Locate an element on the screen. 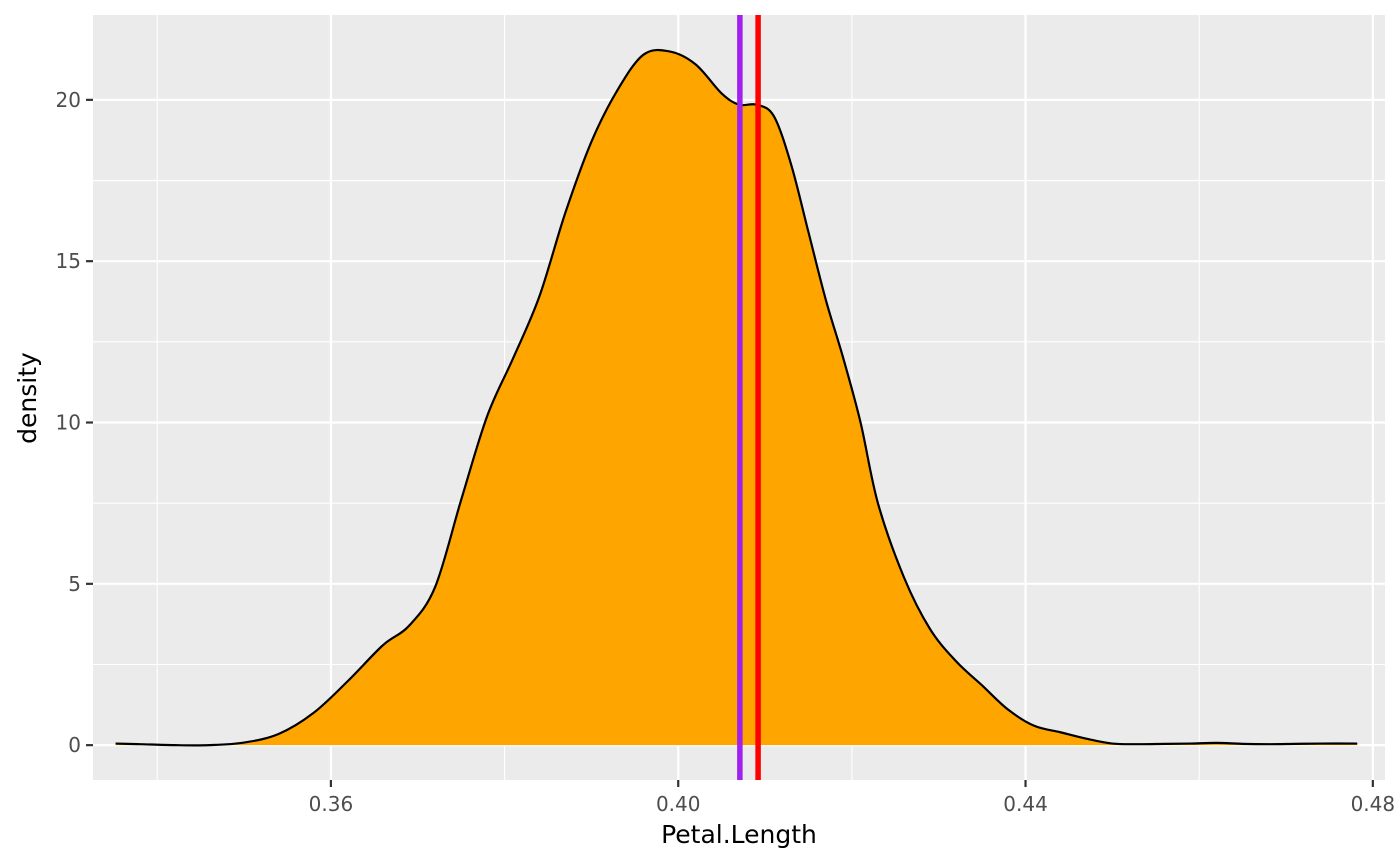 Image resolution: width=1400 pixels, height=865 pixels. reference-lines is located at coordinates (749, 397).